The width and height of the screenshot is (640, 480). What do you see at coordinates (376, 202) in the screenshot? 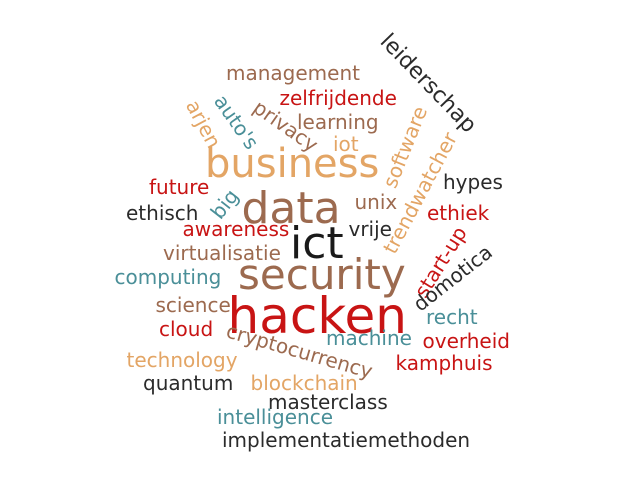
I see `word-unix: unix` at bounding box center [376, 202].